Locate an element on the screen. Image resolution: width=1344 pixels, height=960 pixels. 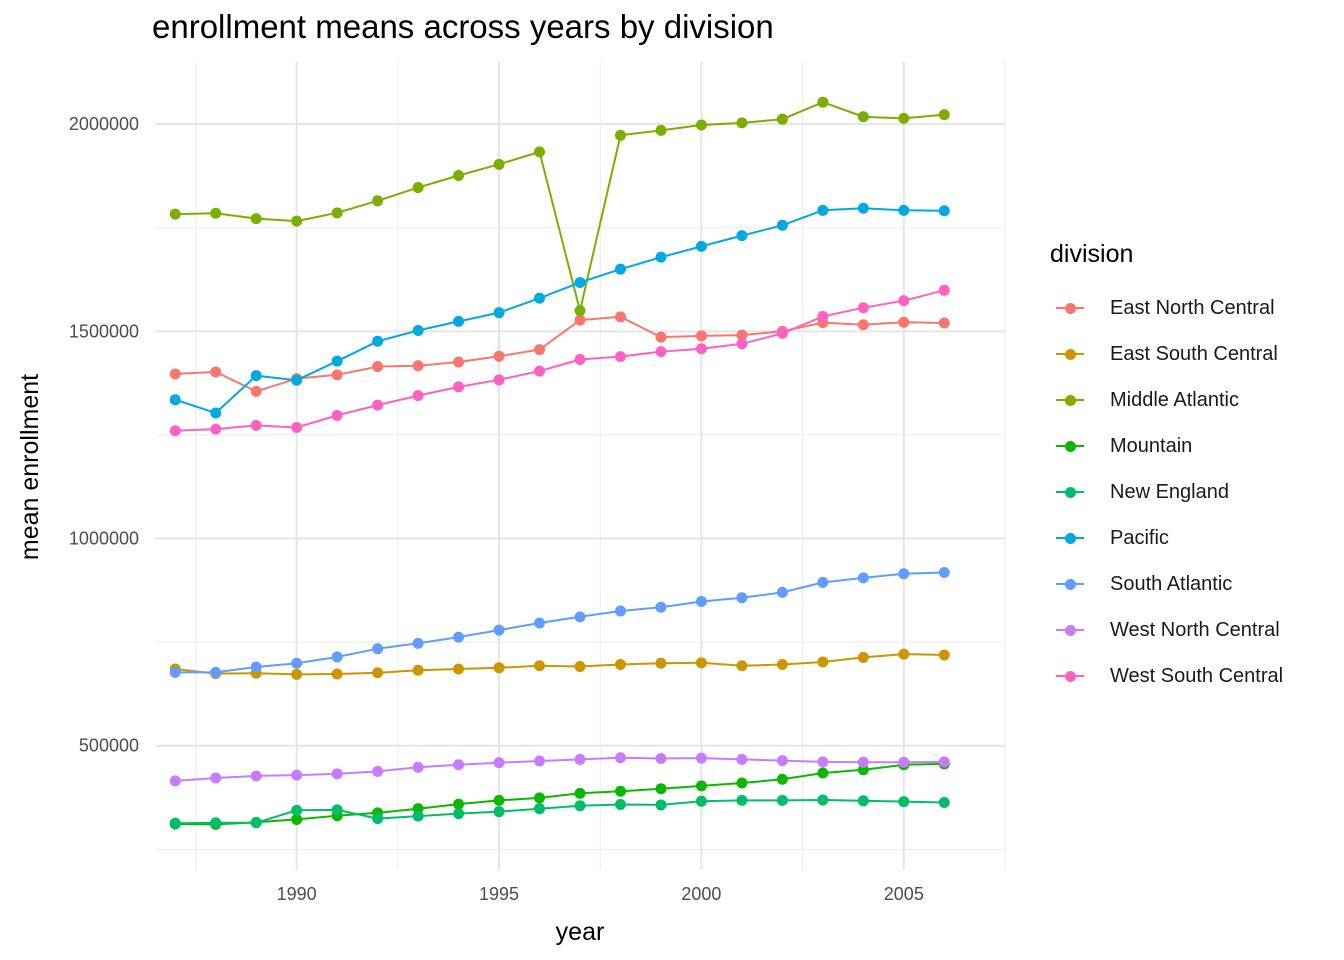
y-axis-label: mean enrollment is located at coordinates (30, 467).